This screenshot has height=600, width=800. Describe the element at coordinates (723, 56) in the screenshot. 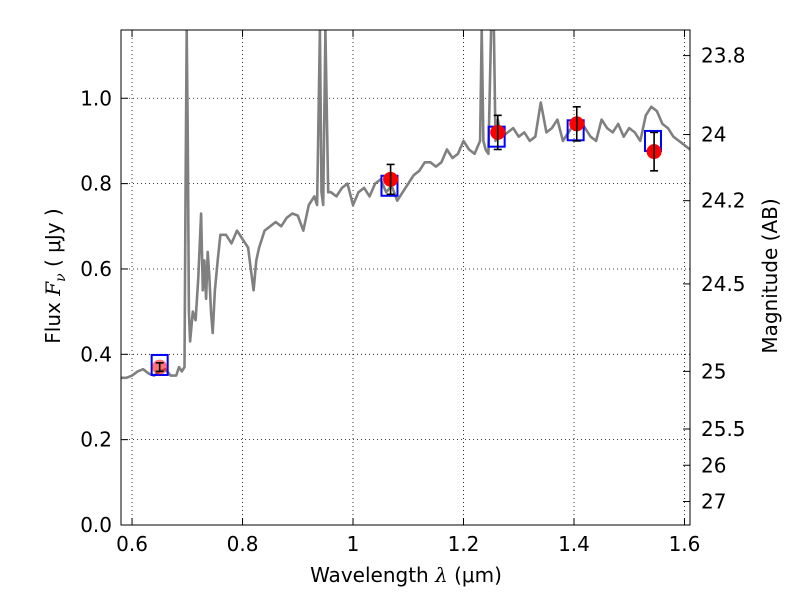

I see `y2-tick-label: 23.8` at that location.